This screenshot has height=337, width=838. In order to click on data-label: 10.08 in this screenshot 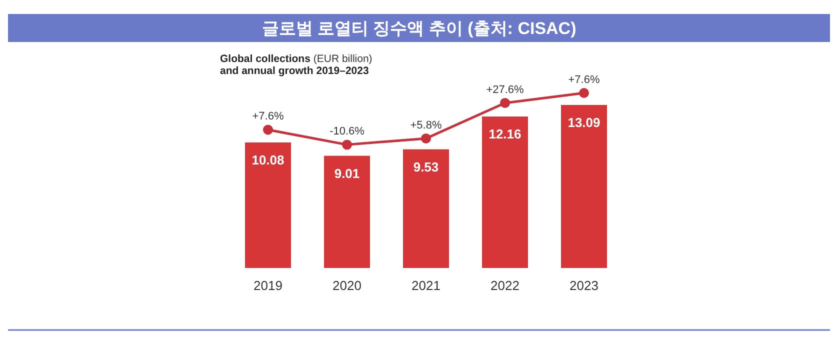, I will do `click(268, 160)`.